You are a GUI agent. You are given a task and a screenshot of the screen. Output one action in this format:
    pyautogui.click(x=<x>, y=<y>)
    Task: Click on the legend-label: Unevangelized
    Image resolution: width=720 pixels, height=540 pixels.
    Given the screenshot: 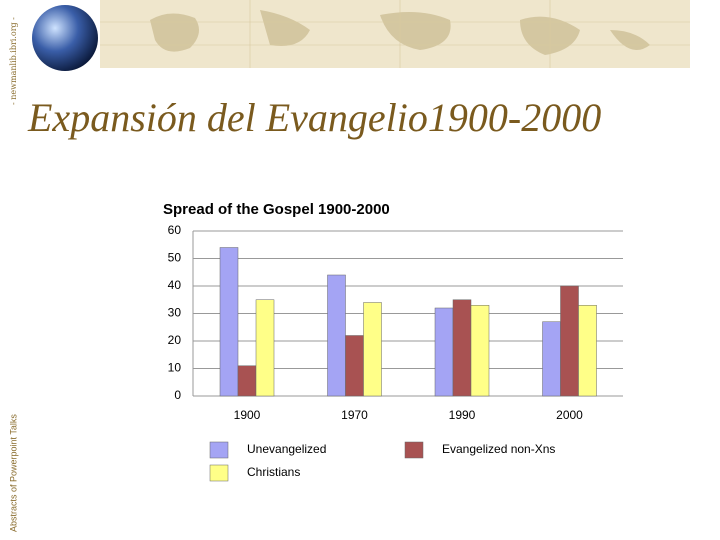 What is the action you would take?
    pyautogui.click(x=286, y=449)
    